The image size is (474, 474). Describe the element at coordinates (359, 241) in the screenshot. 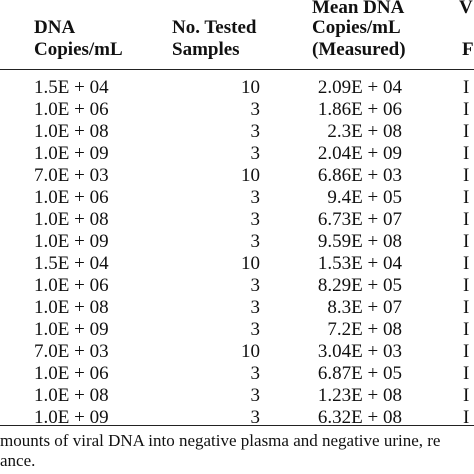

I see `cell-mean-measured: 9.59E + 08` at that location.